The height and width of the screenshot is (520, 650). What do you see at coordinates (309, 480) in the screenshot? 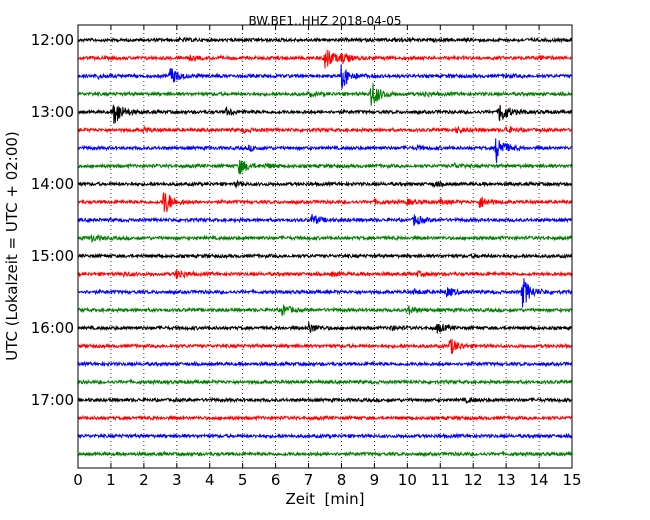
I see `x-tick-label: 7` at bounding box center [309, 480].